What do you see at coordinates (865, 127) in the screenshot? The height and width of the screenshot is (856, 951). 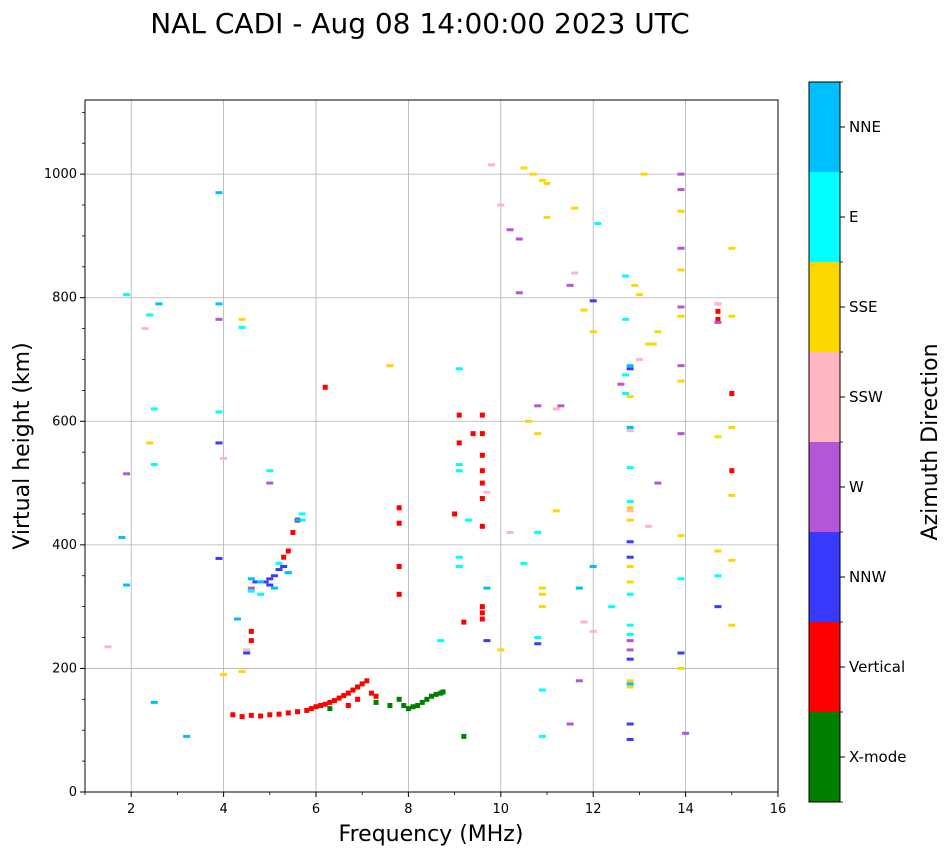 I see `colorbar-label: NNE` at bounding box center [865, 127].